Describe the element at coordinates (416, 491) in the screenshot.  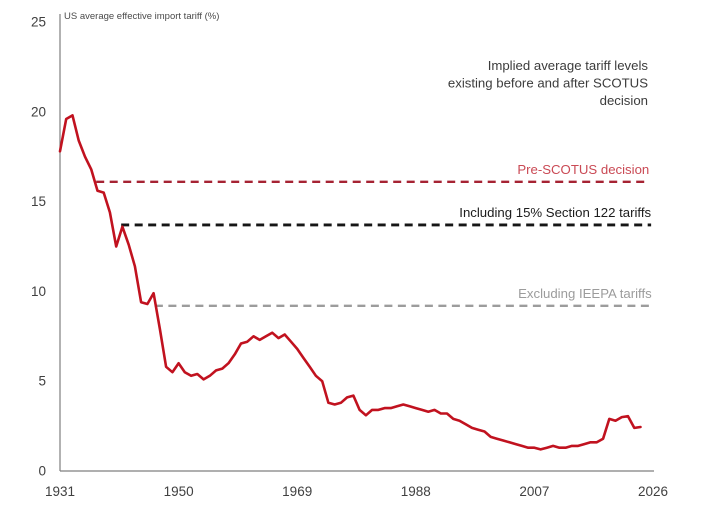
I see `x-tick-label: 1988` at that location.